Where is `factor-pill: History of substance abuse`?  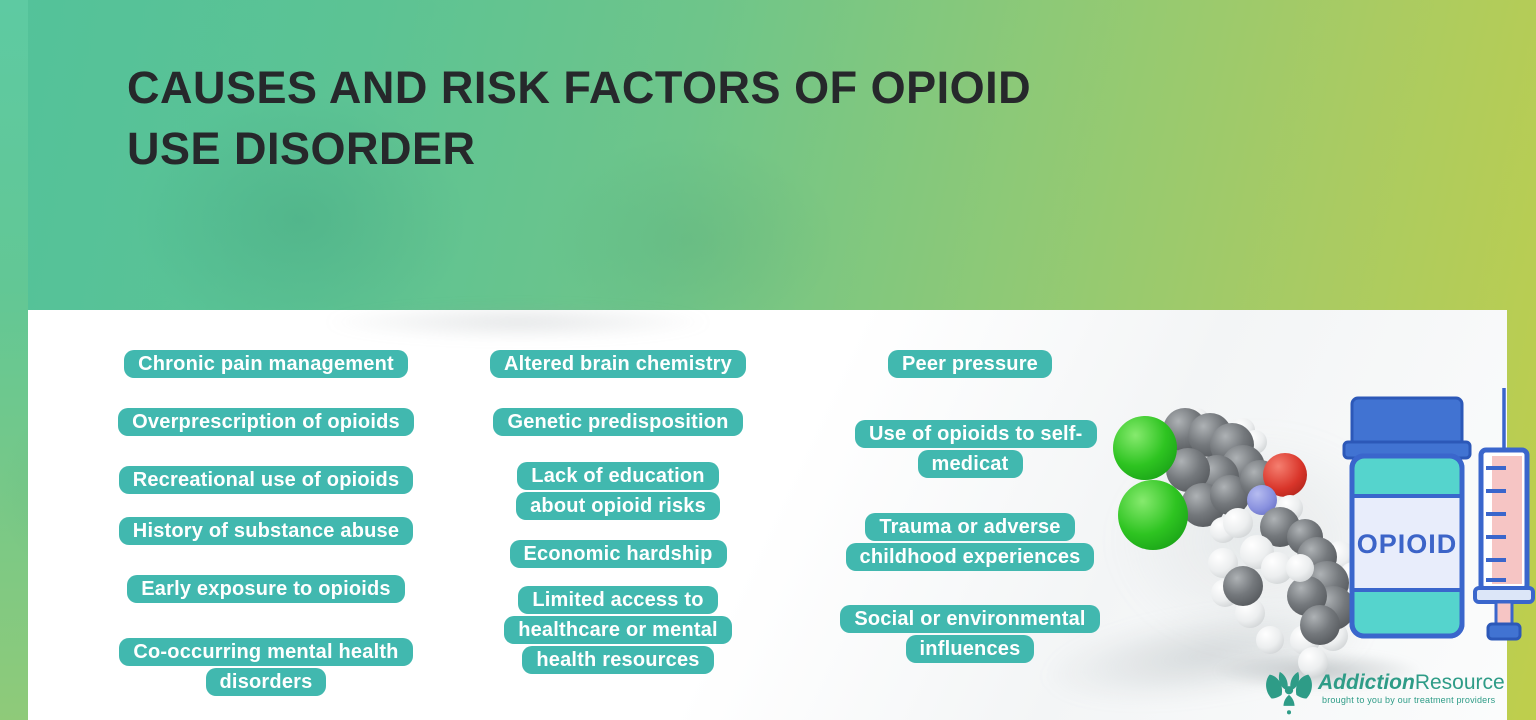
factor-pill: History of substance abuse is located at coordinates (266, 531).